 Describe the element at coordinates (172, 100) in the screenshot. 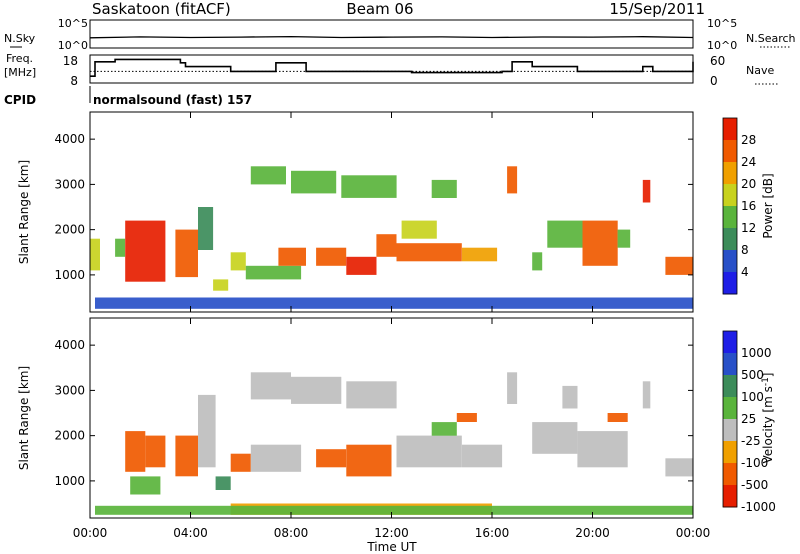

I see `cpid-value: normalsound (fast) 157` at that location.